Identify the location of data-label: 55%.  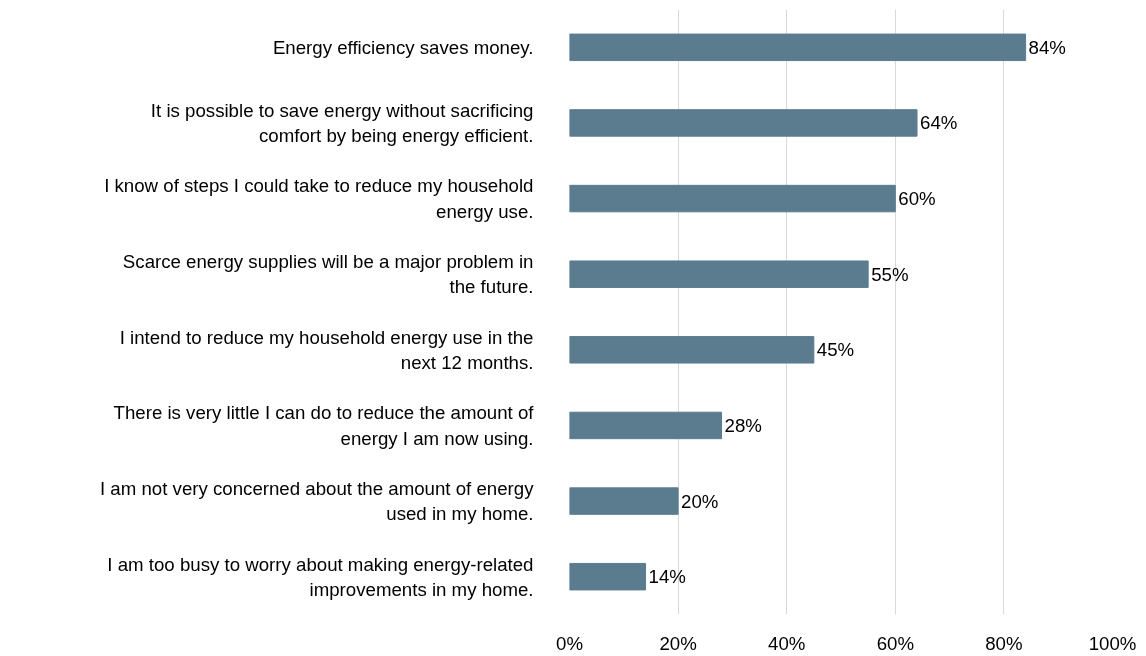
(890, 274).